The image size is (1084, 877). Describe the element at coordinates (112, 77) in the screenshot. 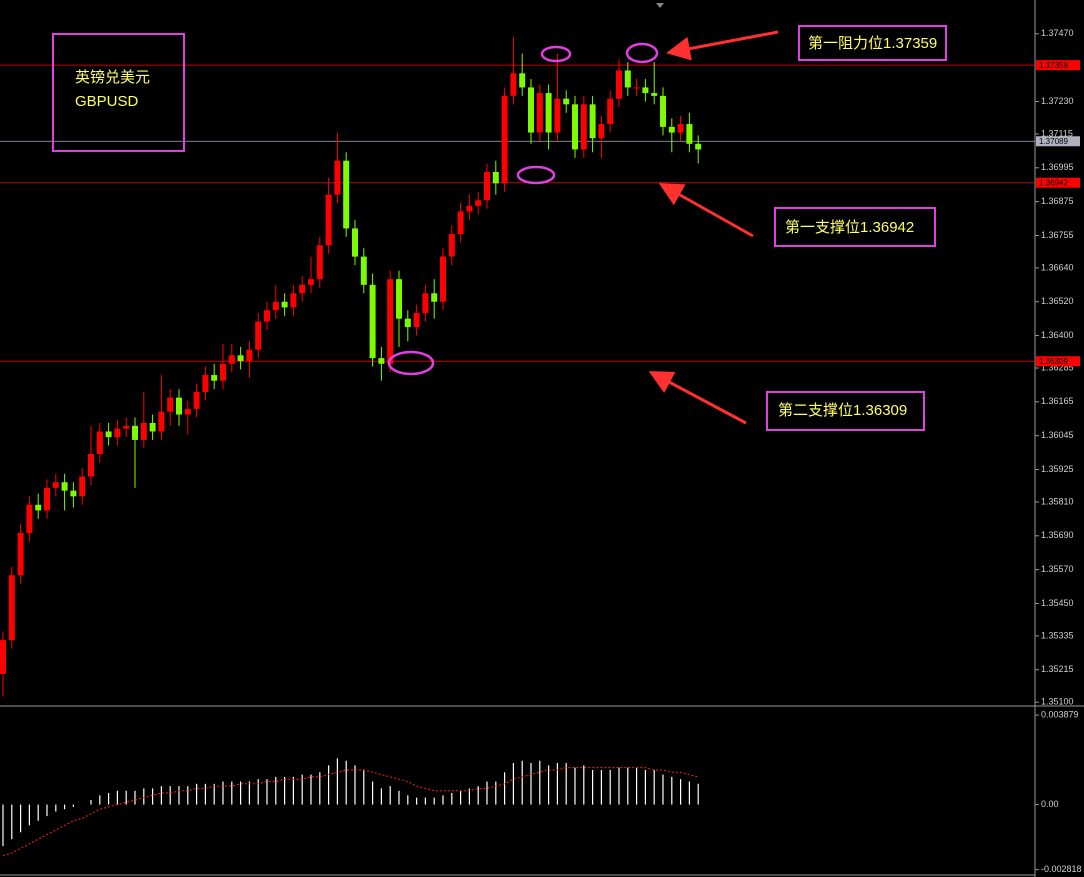

I see `symbol-name: 英镑兑美元` at that location.